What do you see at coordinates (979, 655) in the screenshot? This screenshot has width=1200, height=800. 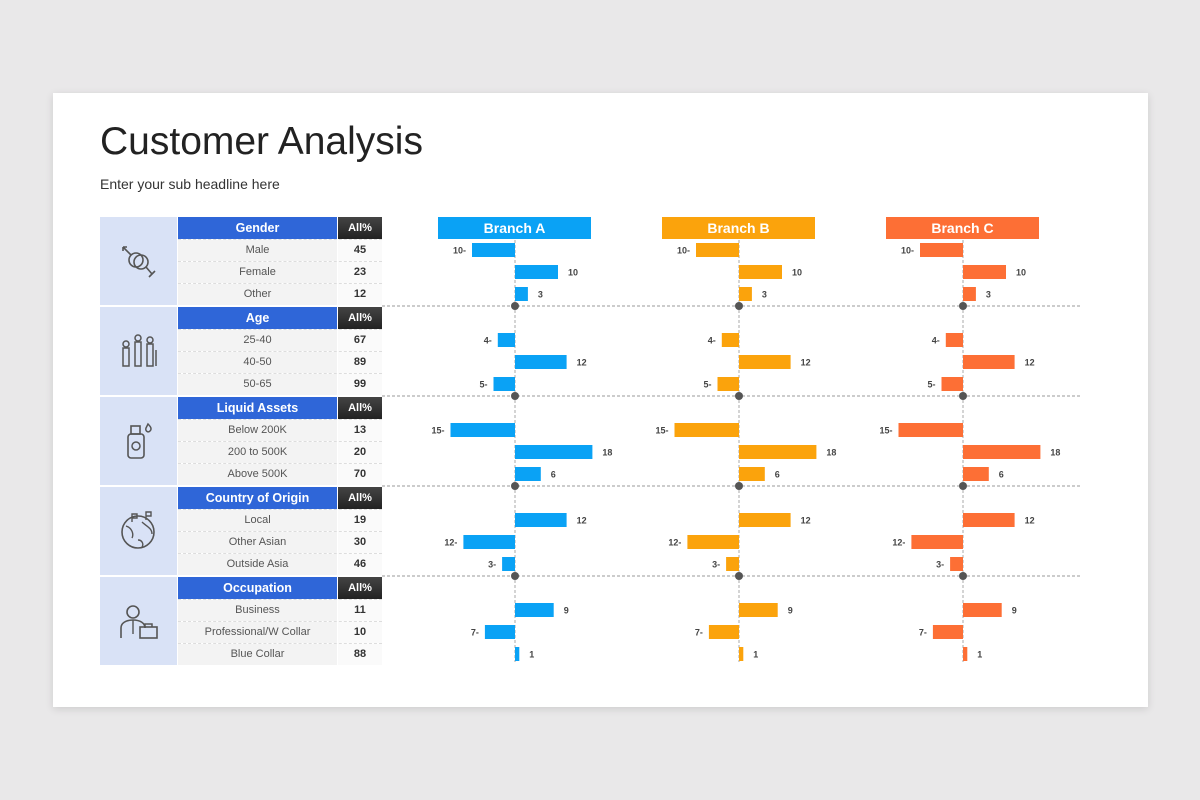 I see `bar-value-label: 1` at bounding box center [979, 655].